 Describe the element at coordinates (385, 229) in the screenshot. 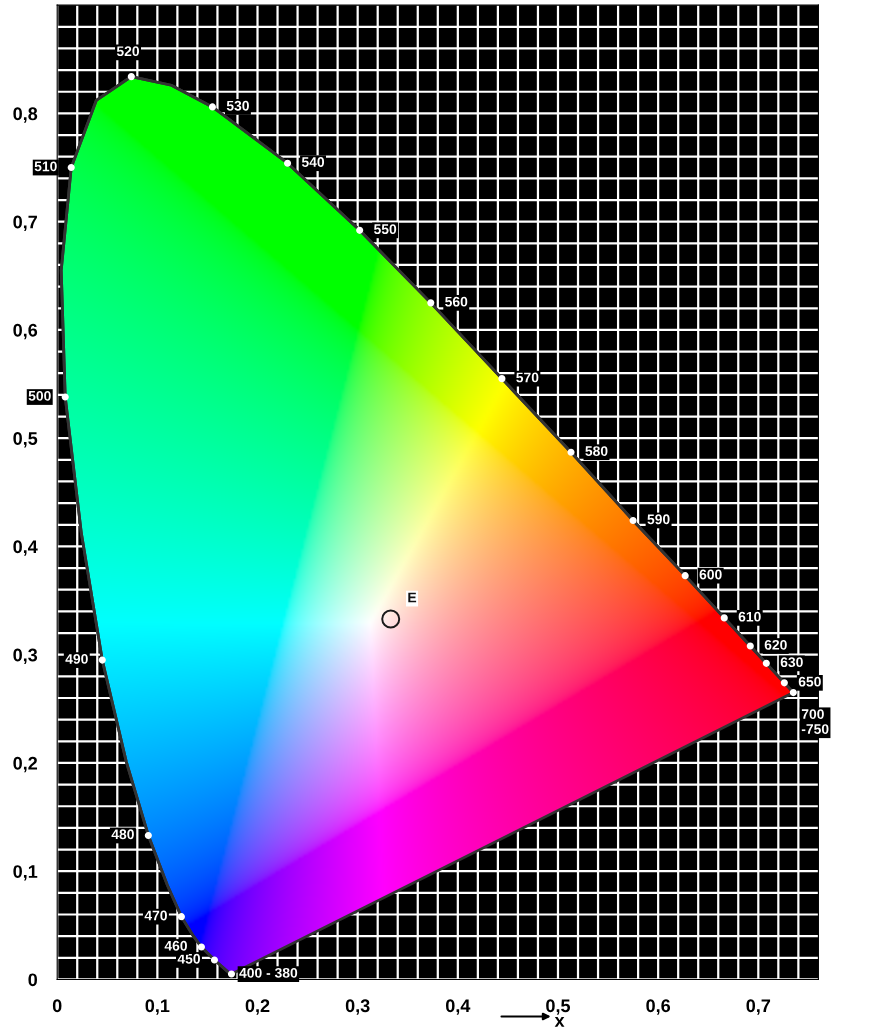

I see `annotation: 550` at that location.